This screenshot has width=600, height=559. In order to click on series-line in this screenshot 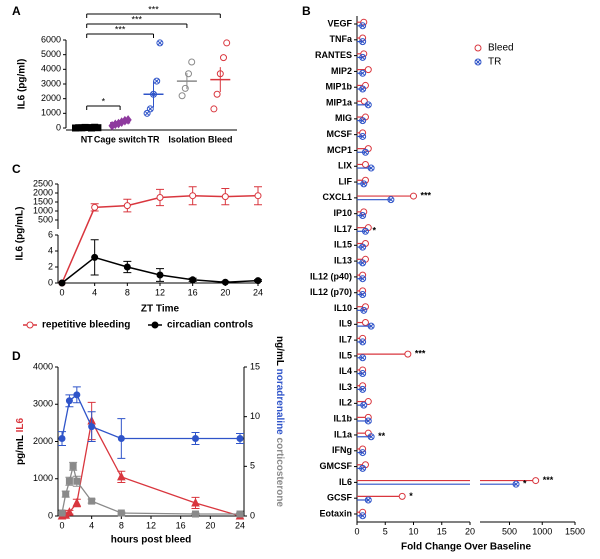, I will do `click(150, 490)`.